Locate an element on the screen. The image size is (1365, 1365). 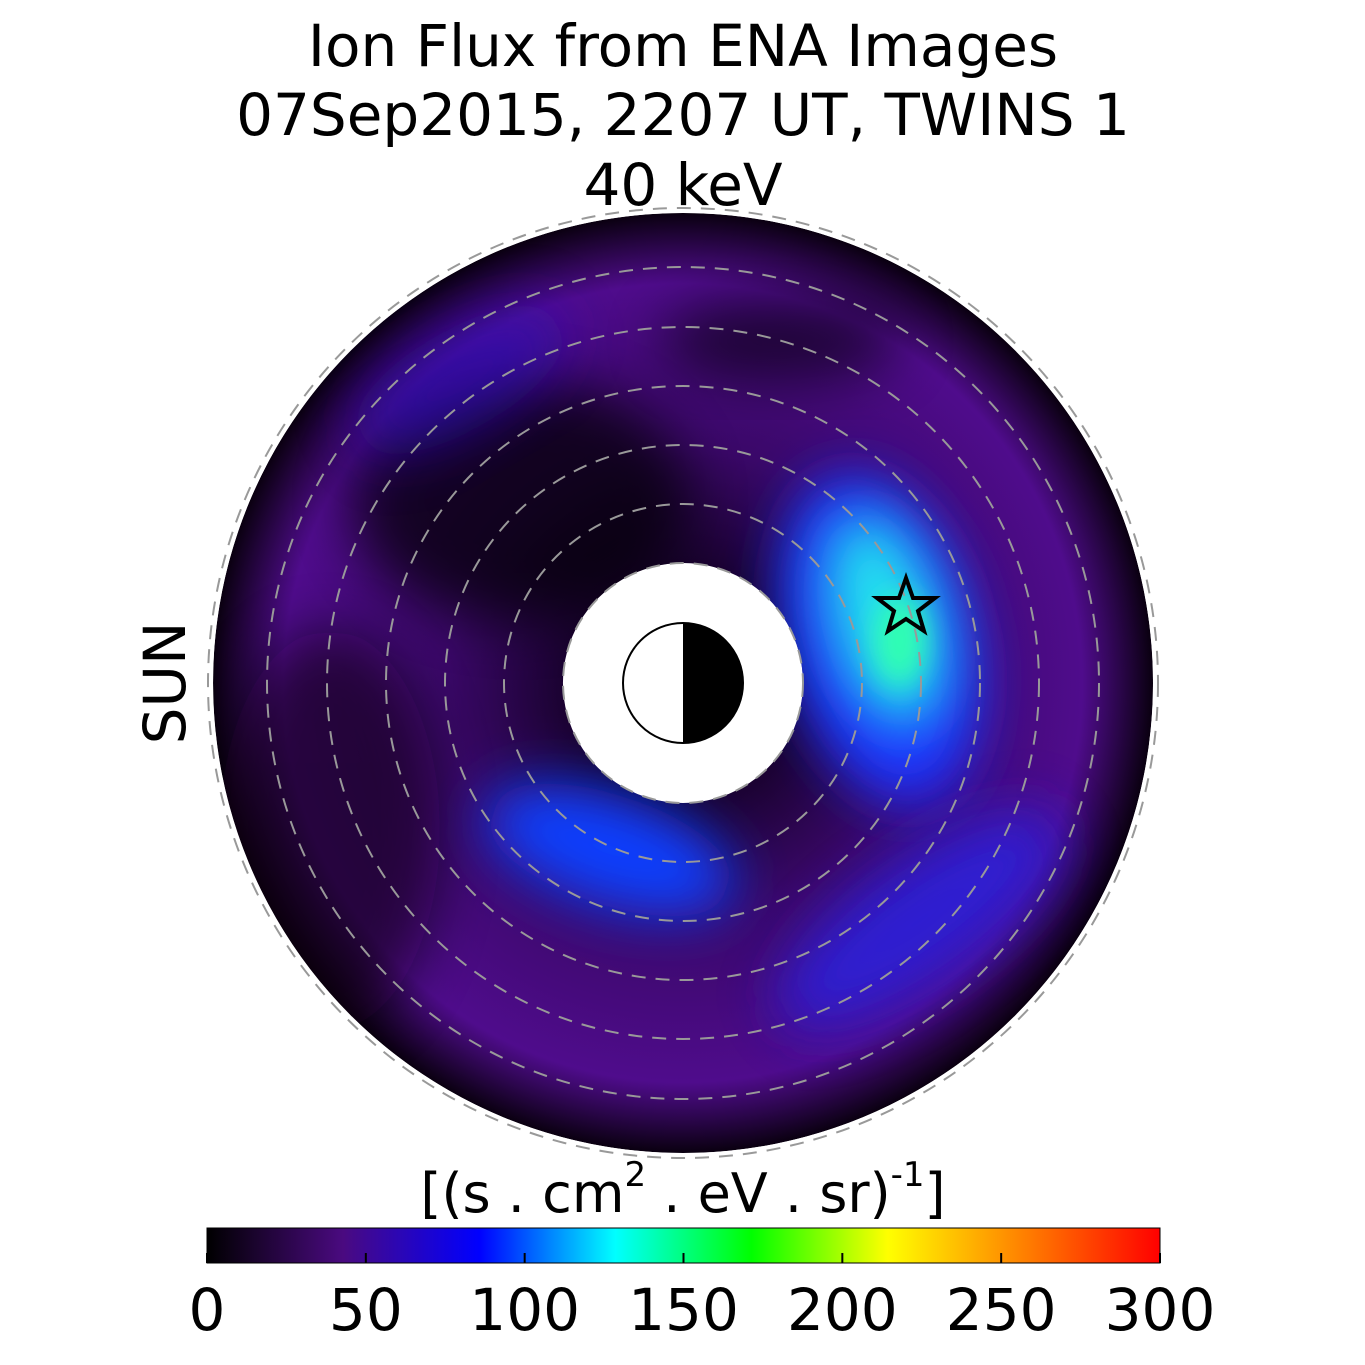
tick-label: 100 is located at coordinates (524, 1310).